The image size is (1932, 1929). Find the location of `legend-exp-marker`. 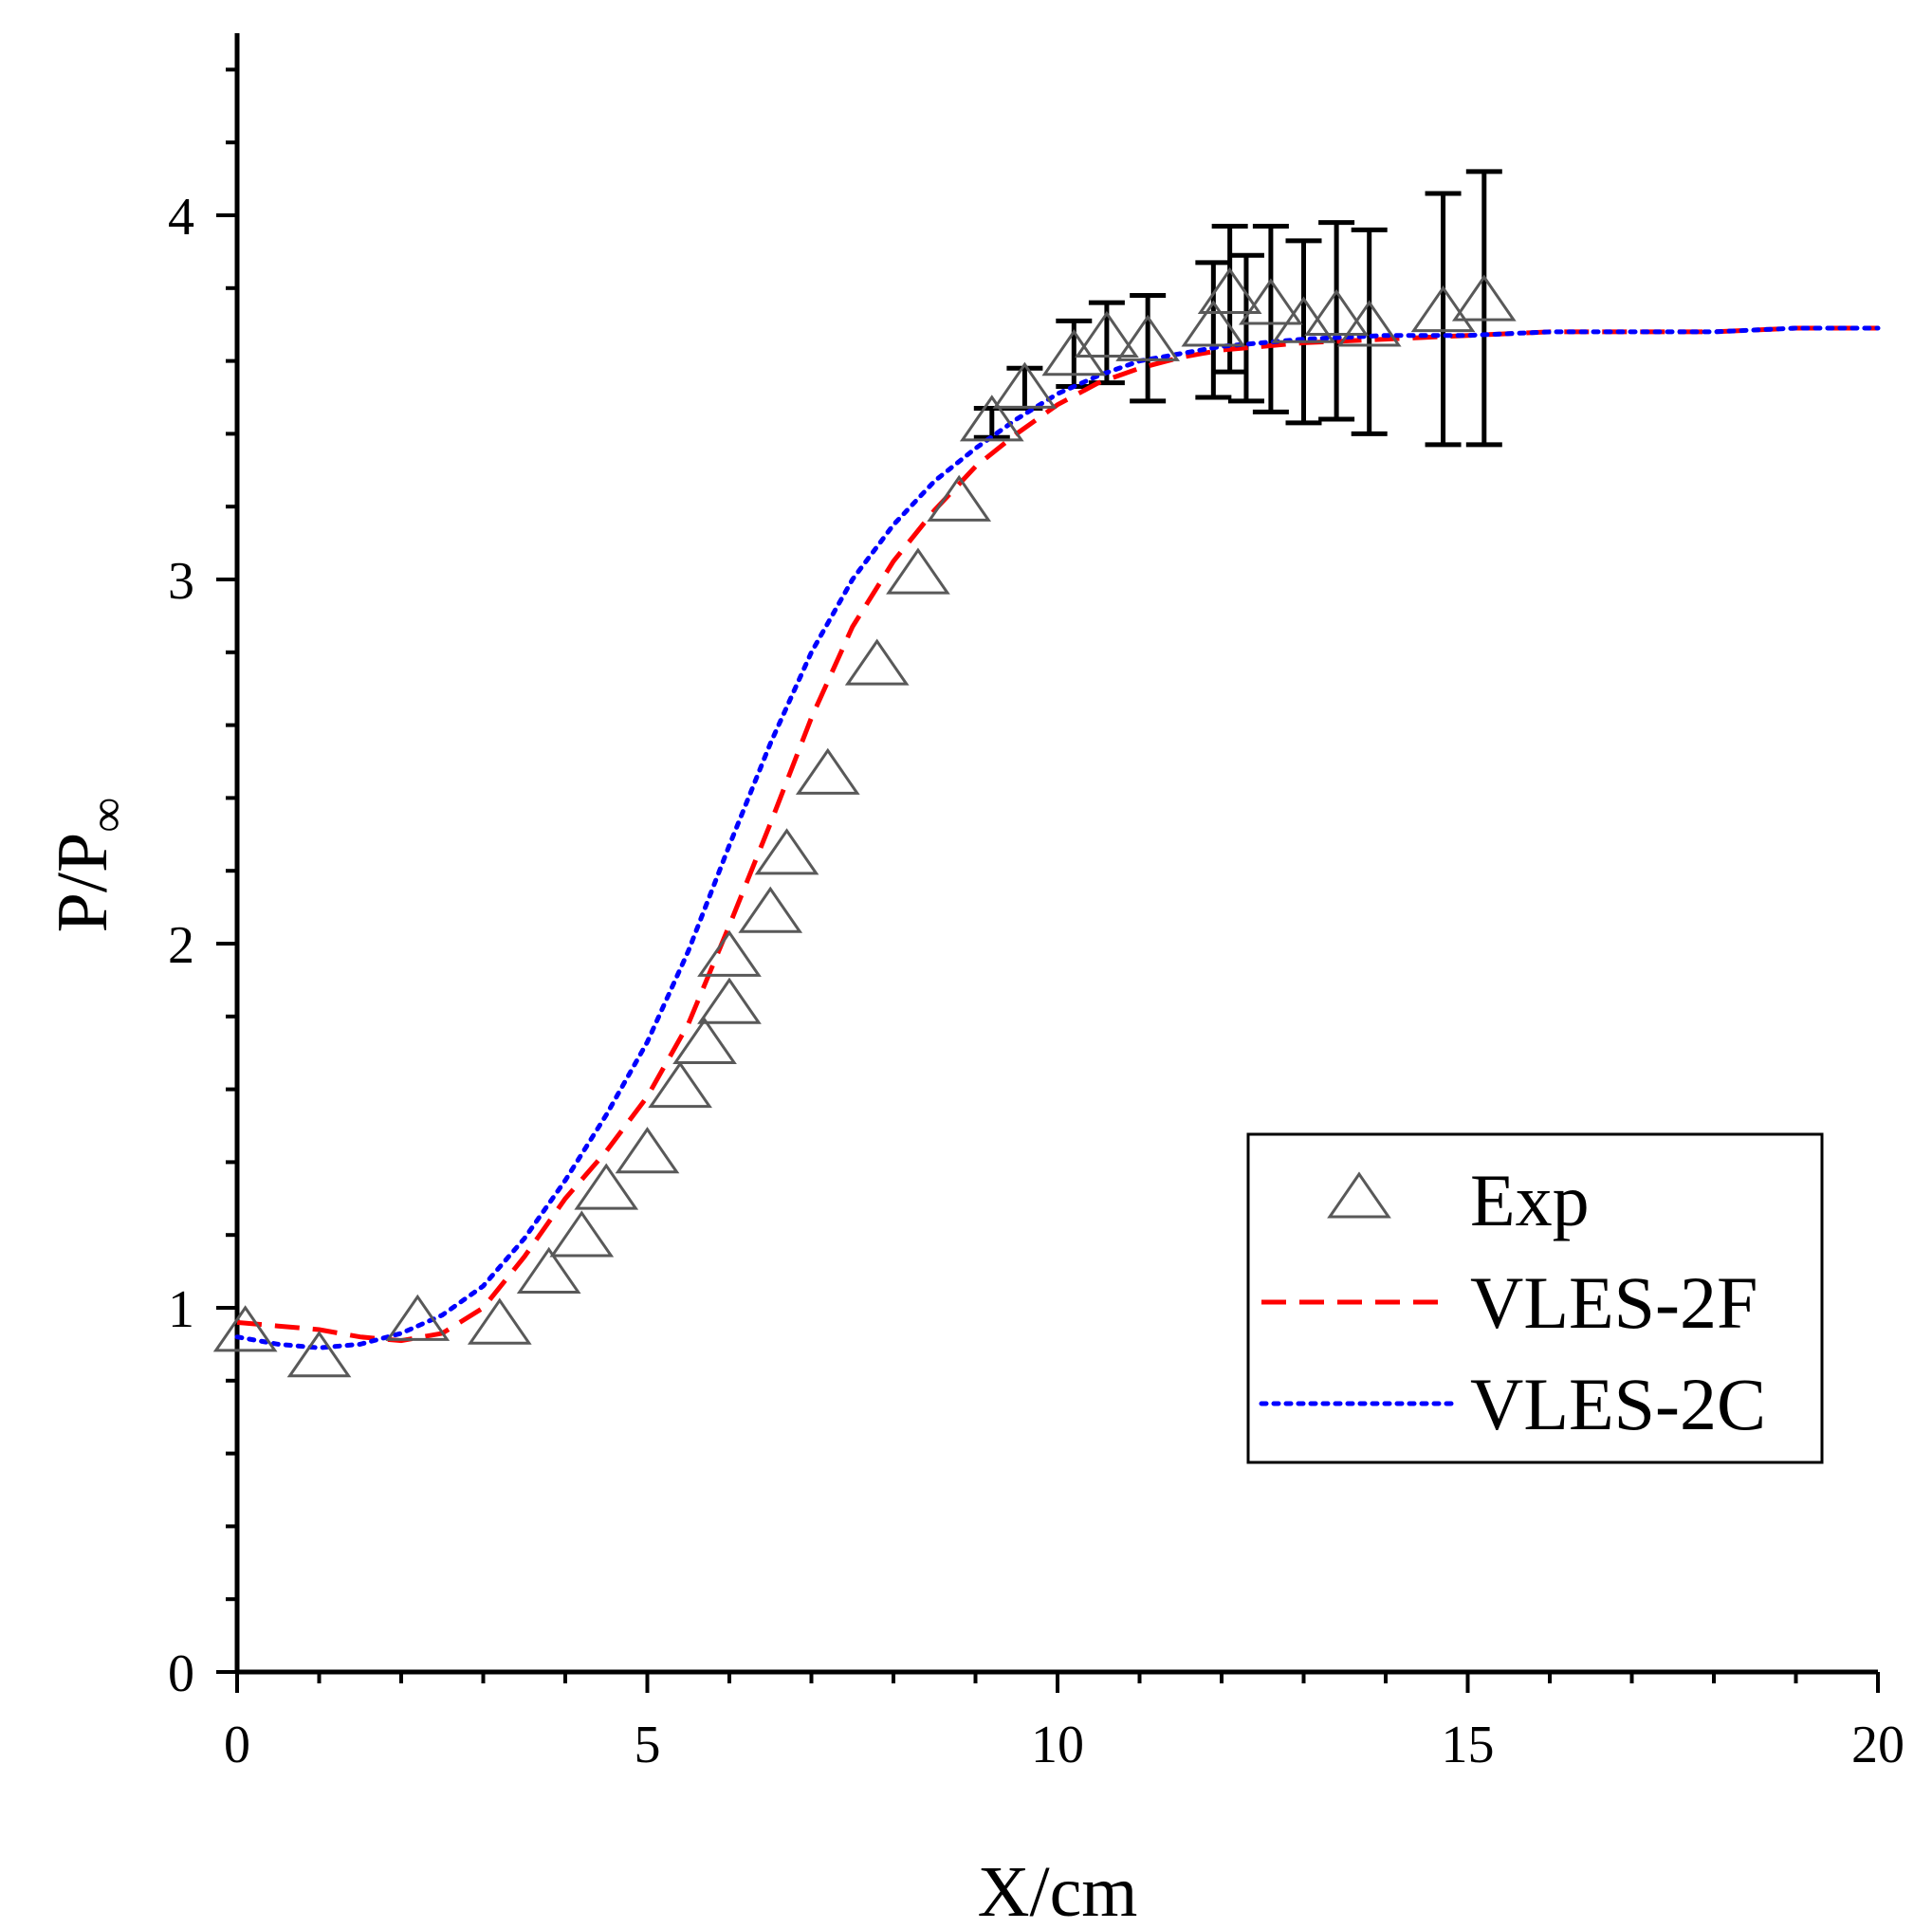

legend-exp-marker is located at coordinates (1359, 1195).